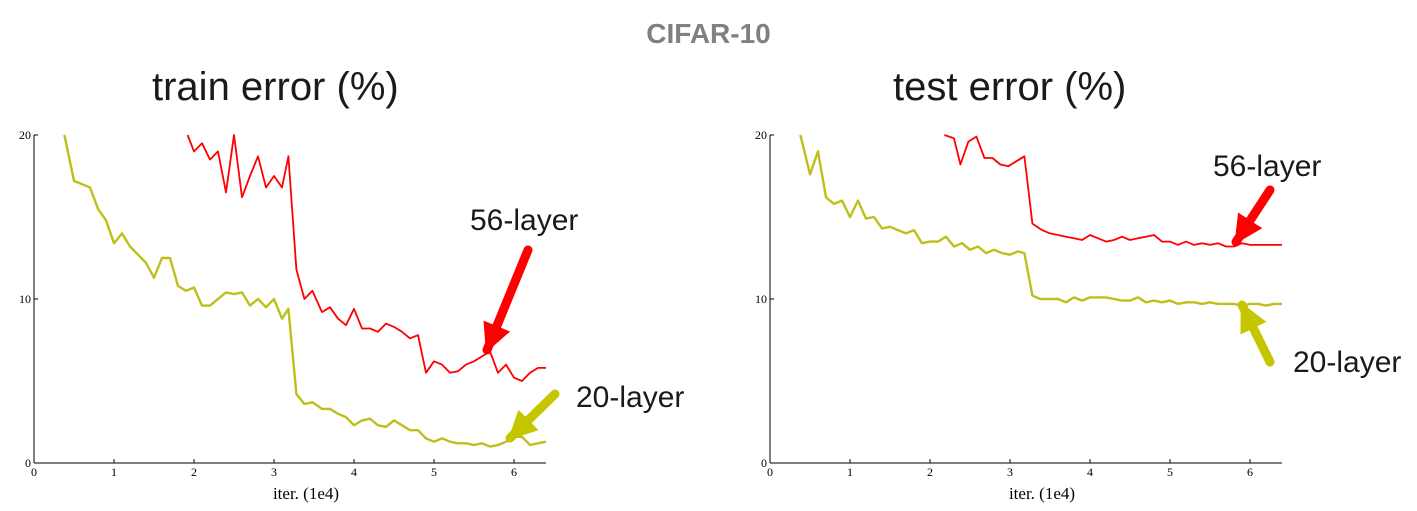 This screenshot has height=511, width=1417. Describe the element at coordinates (708, 33) in the screenshot. I see `figure-suptitle: CIFAR-10` at that location.